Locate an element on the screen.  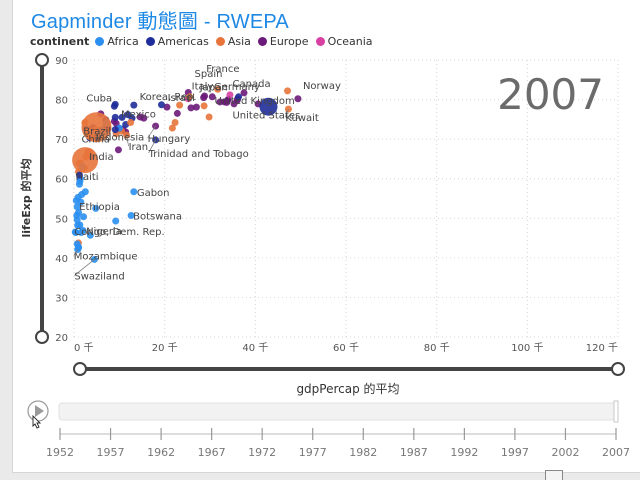
play-axis-track is located at coordinates (337, 411).